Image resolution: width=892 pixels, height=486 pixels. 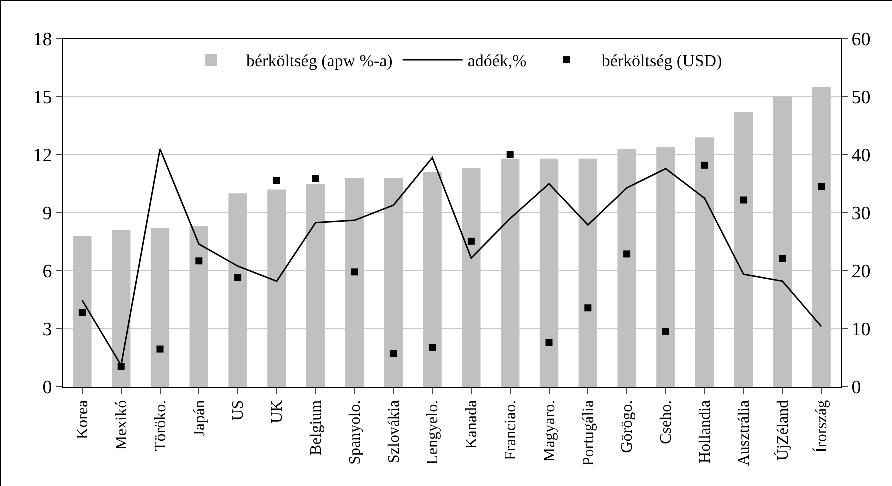 What do you see at coordinates (497, 61) in the screenshot?
I see `legend-label: adóék,%` at bounding box center [497, 61].